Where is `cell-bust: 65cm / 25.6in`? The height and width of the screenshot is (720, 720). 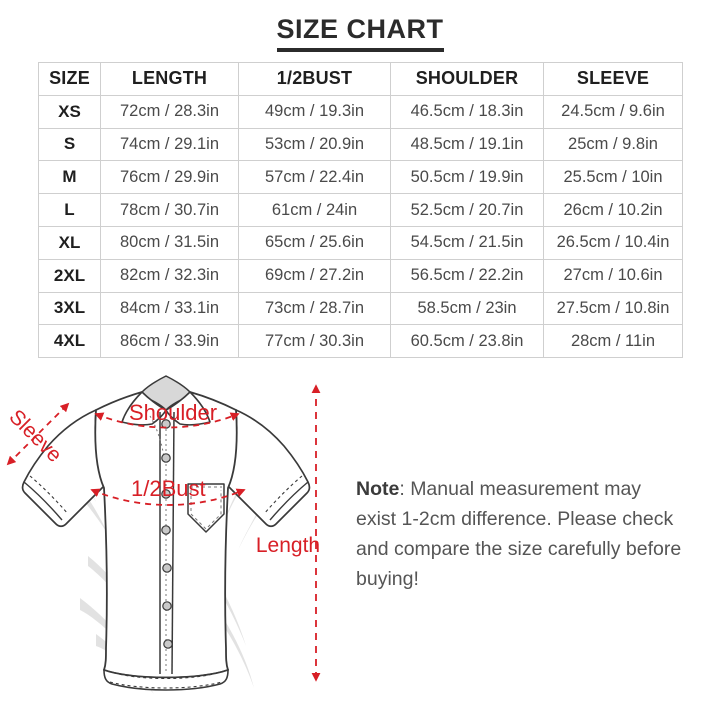
cell-bust: 65cm / 25.6in is located at coordinates (314, 242).